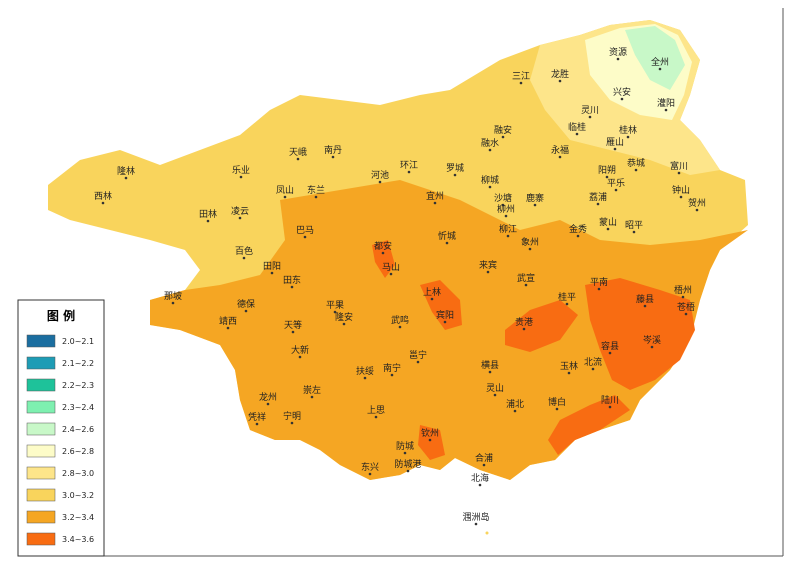 The width and height of the screenshot is (798, 569). I want to click on place-label: 灵川, so click(590, 110).